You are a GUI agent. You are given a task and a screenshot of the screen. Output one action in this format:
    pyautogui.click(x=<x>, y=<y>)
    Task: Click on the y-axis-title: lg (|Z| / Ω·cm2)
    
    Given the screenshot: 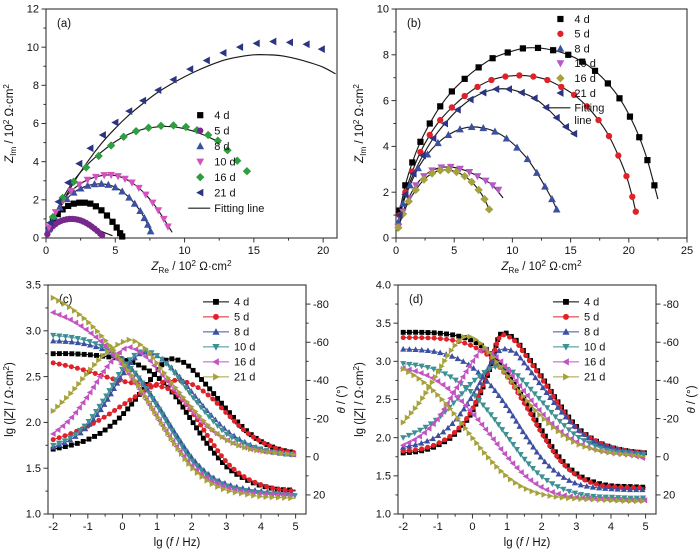 What is the action you would take?
    pyautogui.click(x=8, y=399)
    